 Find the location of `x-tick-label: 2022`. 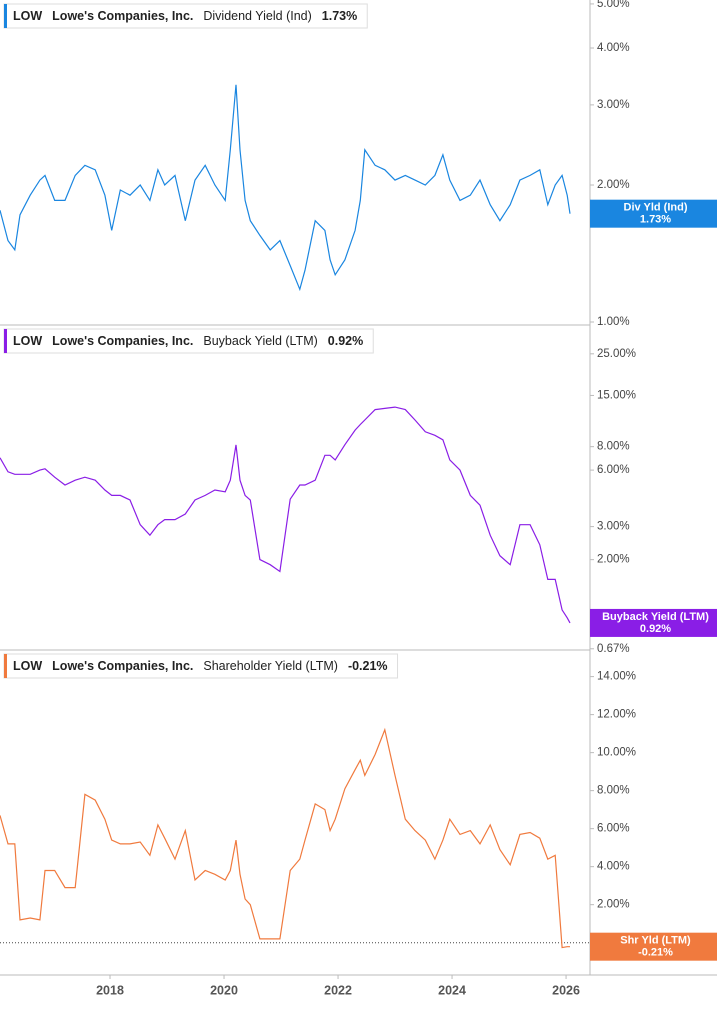

x-tick-label: 2022 is located at coordinates (338, 990).